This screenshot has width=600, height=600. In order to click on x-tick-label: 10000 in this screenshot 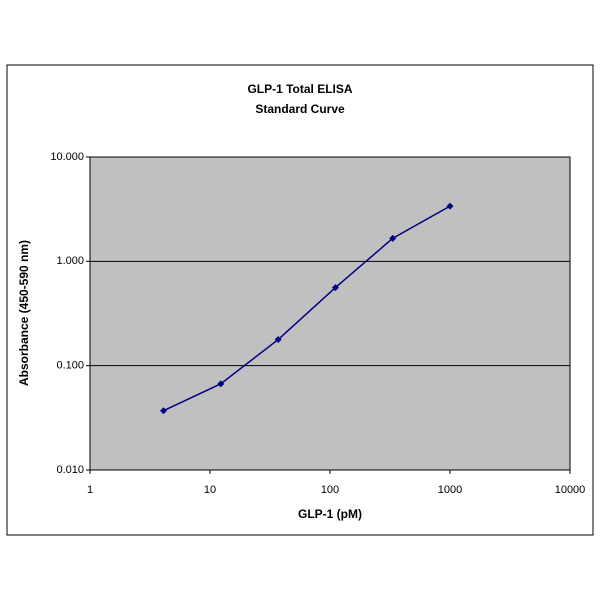, I will do `click(570, 490)`.